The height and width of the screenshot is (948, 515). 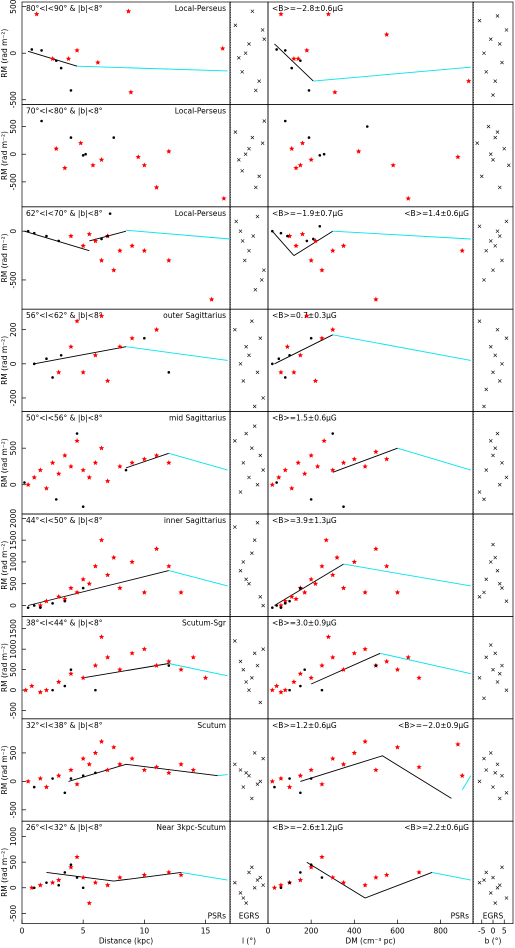 What do you see at coordinates (13, 913) in the screenshot?
I see `y-tick-label: -500` at bounding box center [13, 913].